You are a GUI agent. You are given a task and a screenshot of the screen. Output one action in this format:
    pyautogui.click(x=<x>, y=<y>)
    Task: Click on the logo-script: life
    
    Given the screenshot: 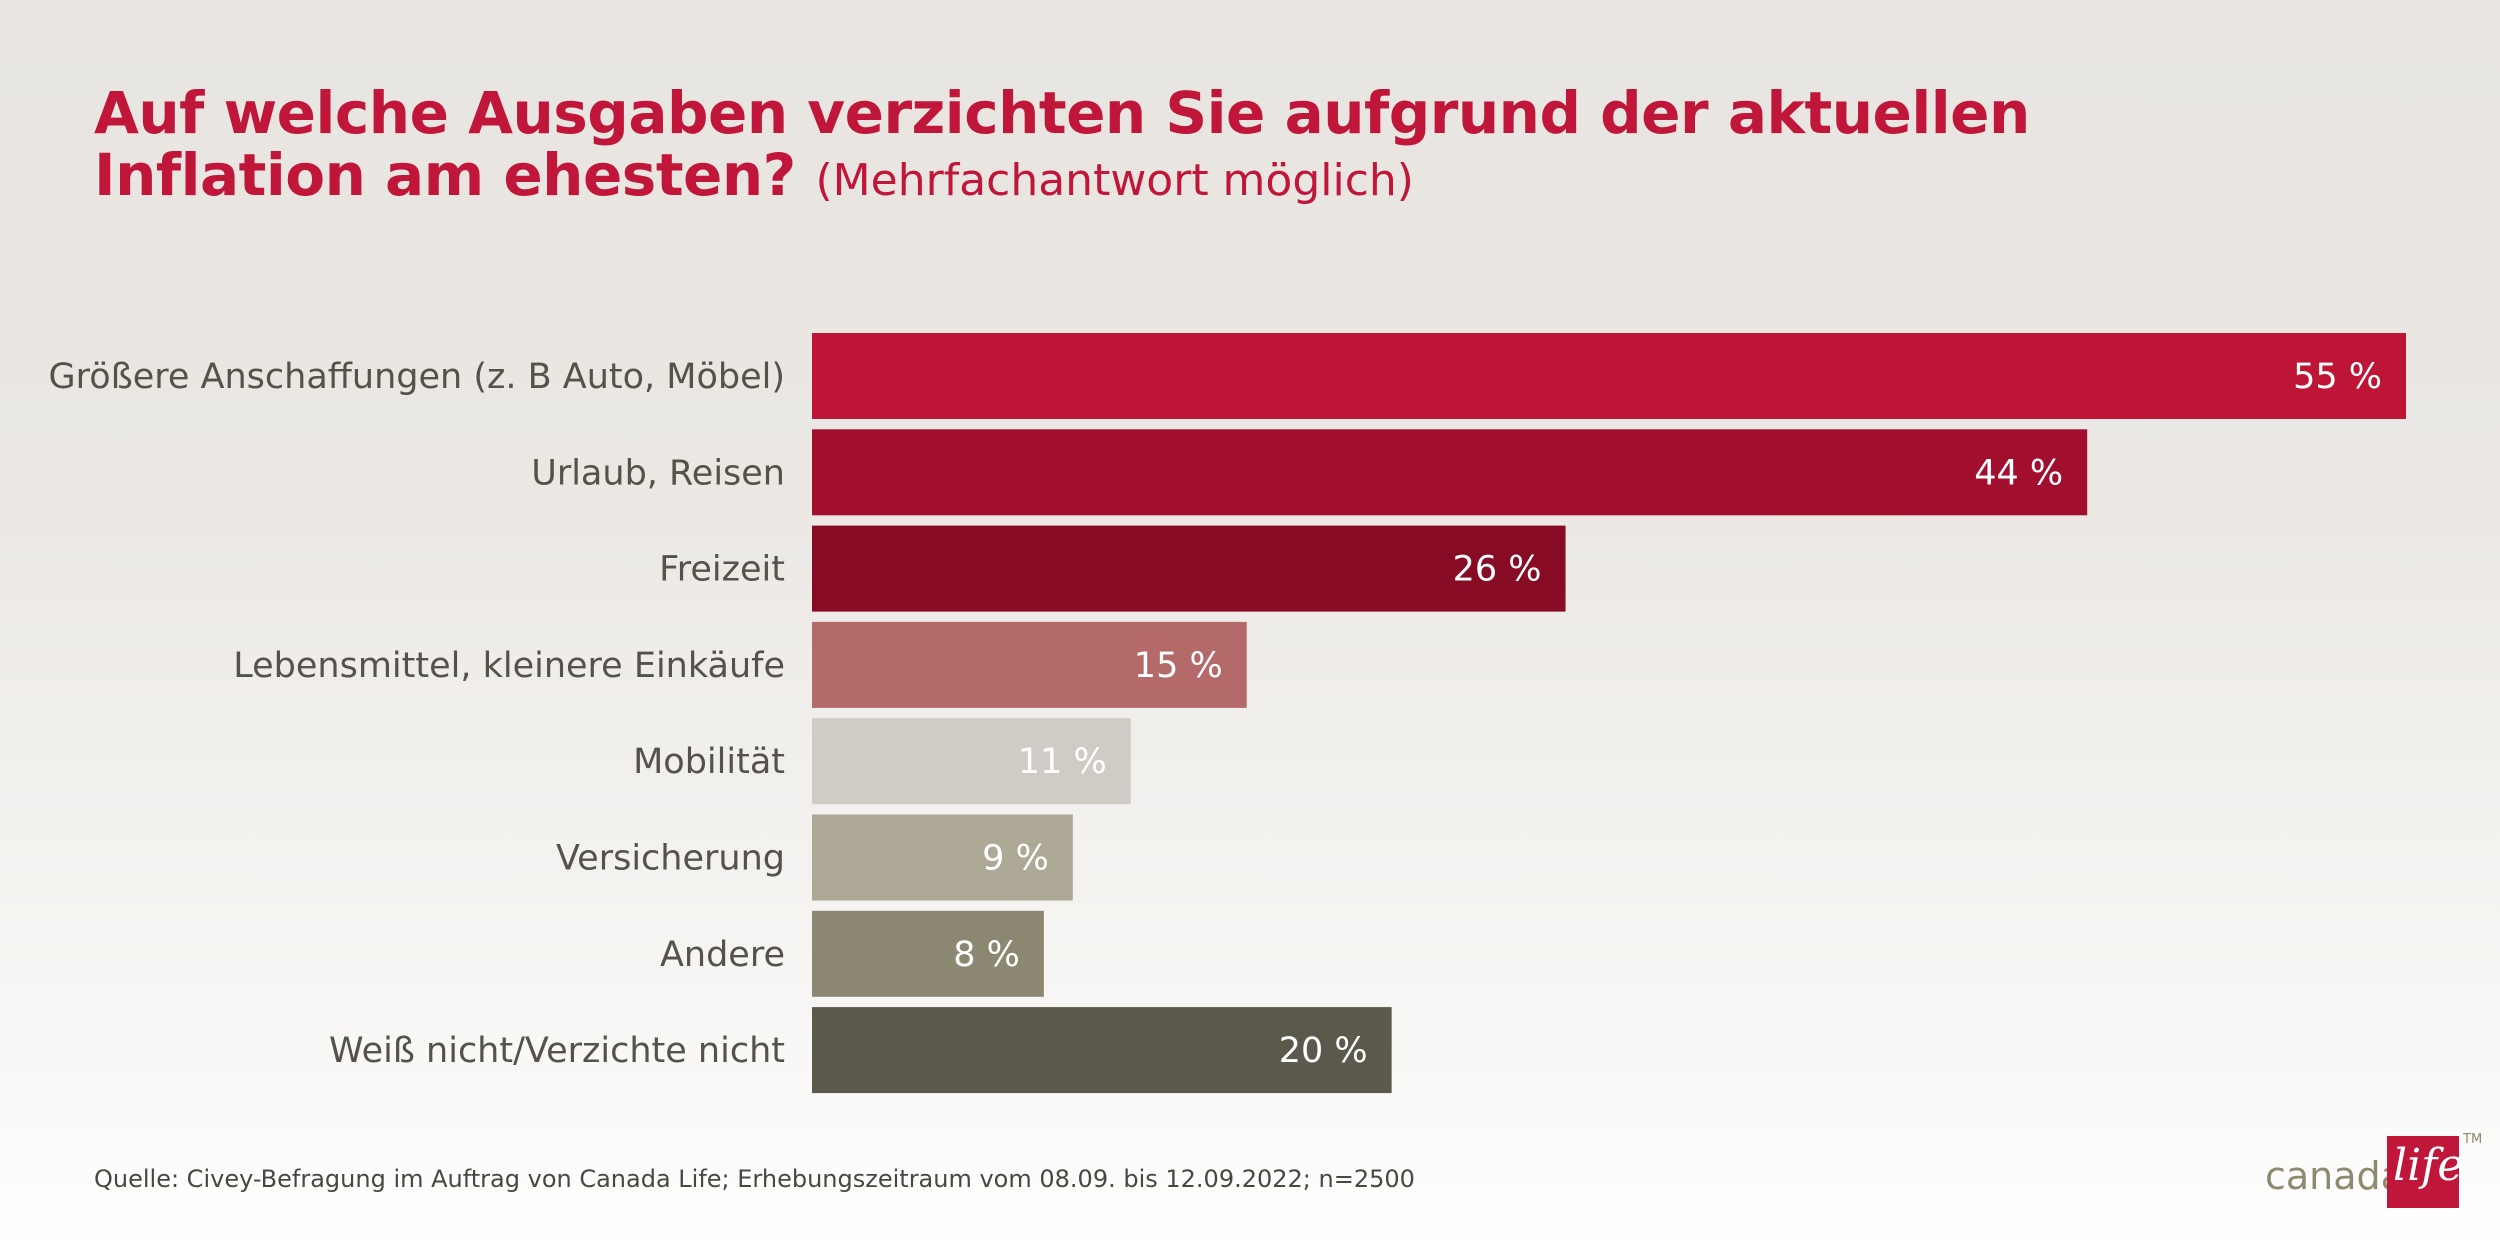 What is the action you would take?
    pyautogui.click(x=2428, y=1165)
    